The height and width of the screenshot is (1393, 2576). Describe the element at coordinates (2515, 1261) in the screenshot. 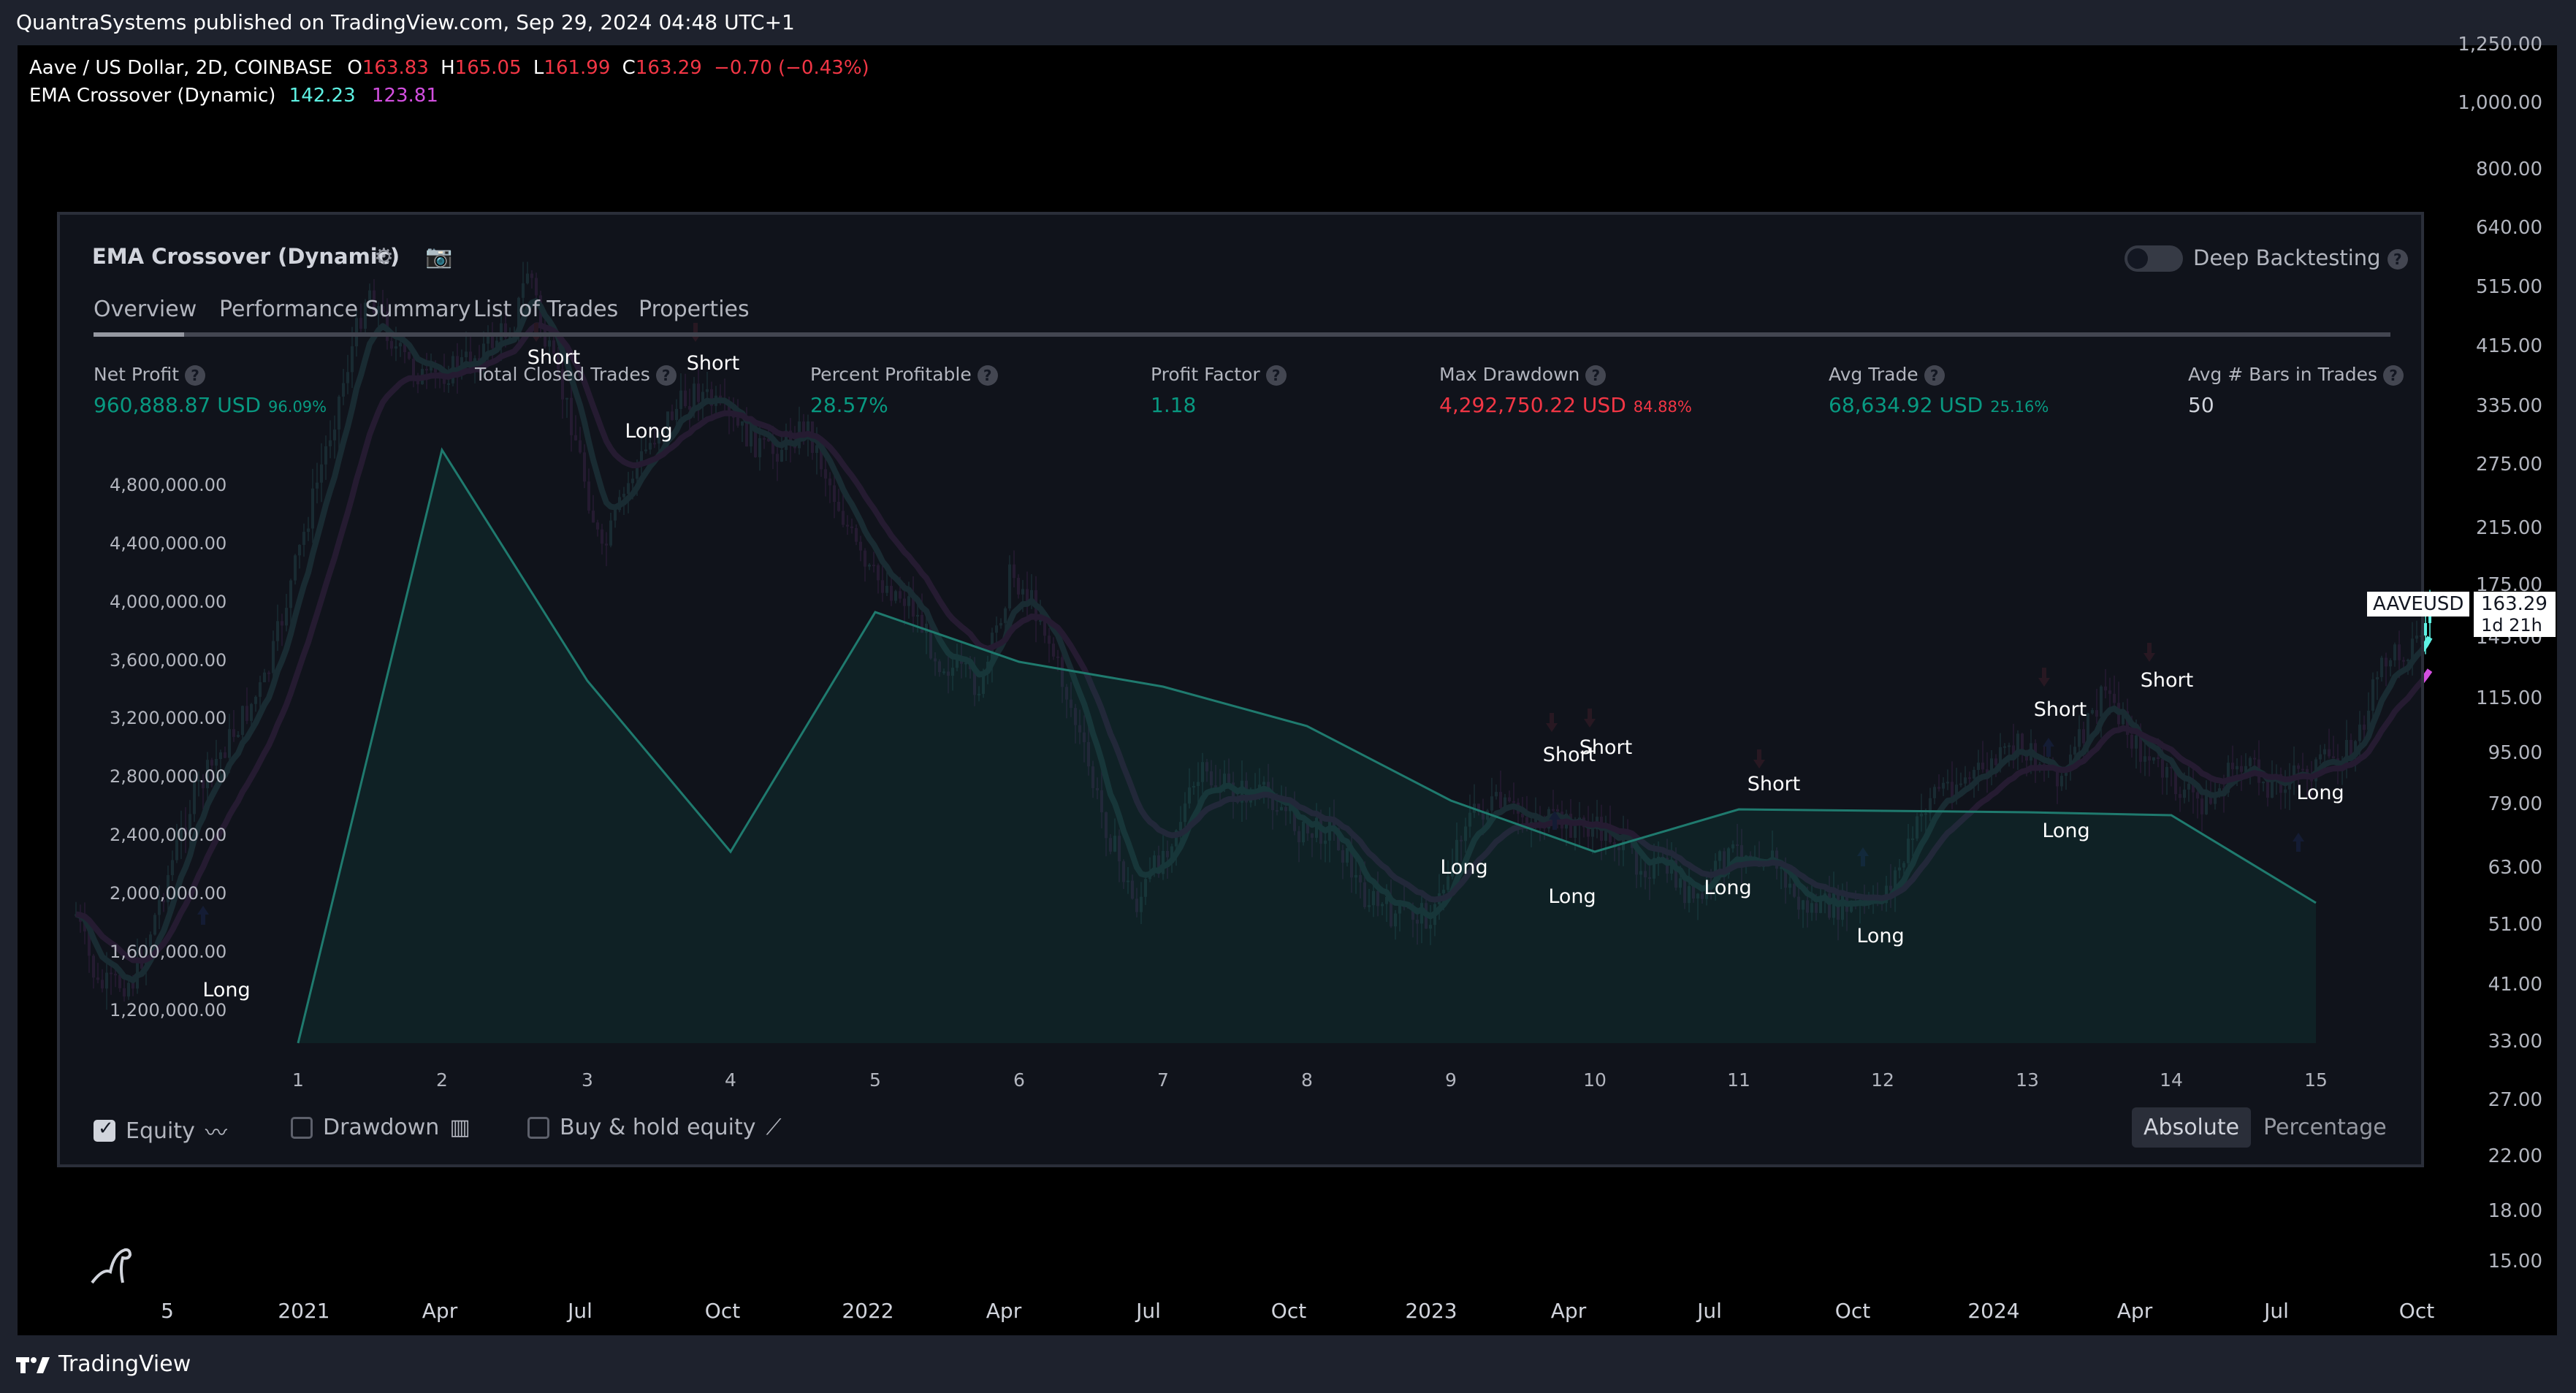

I see `price-tick-label: 15.00` at that location.